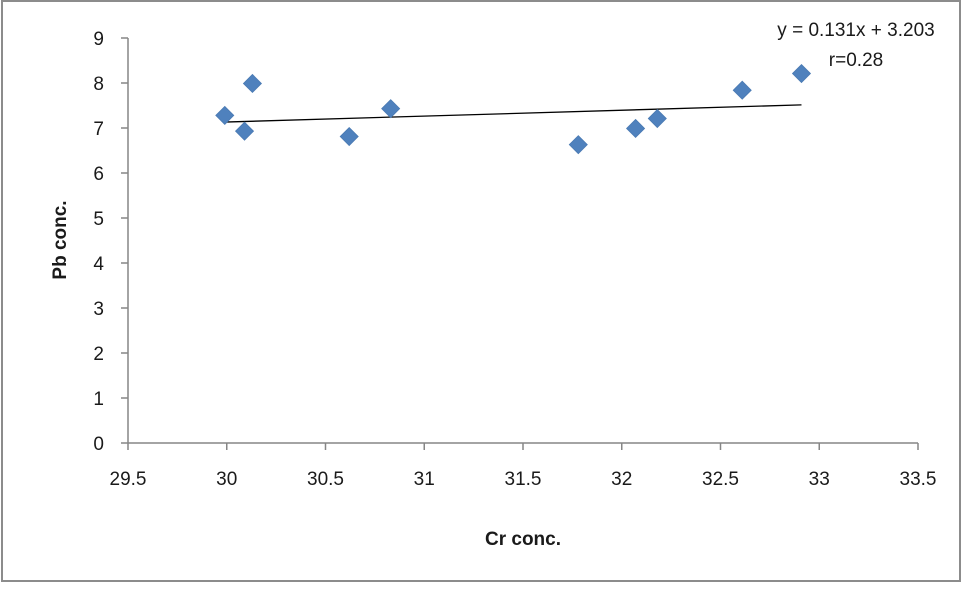  What do you see at coordinates (523, 539) in the screenshot?
I see `x-axis-title: Cr conc.` at bounding box center [523, 539].